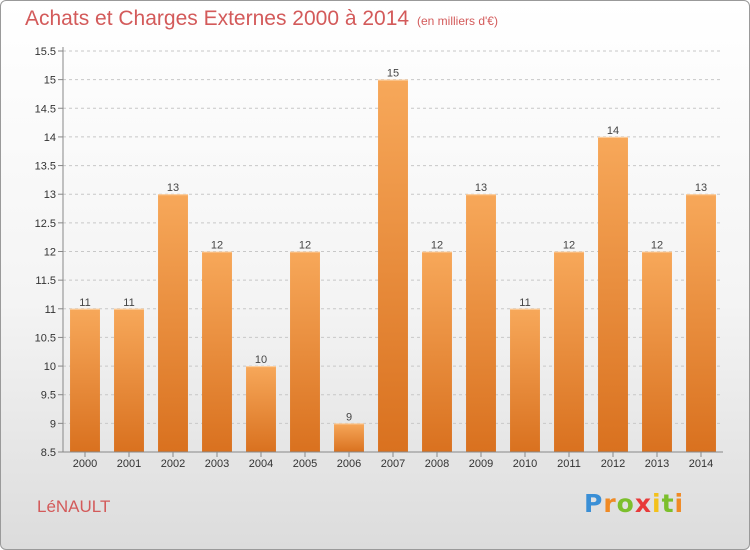 The image size is (750, 550). What do you see at coordinates (393, 464) in the screenshot?
I see `x-tick-label: 2007` at bounding box center [393, 464].